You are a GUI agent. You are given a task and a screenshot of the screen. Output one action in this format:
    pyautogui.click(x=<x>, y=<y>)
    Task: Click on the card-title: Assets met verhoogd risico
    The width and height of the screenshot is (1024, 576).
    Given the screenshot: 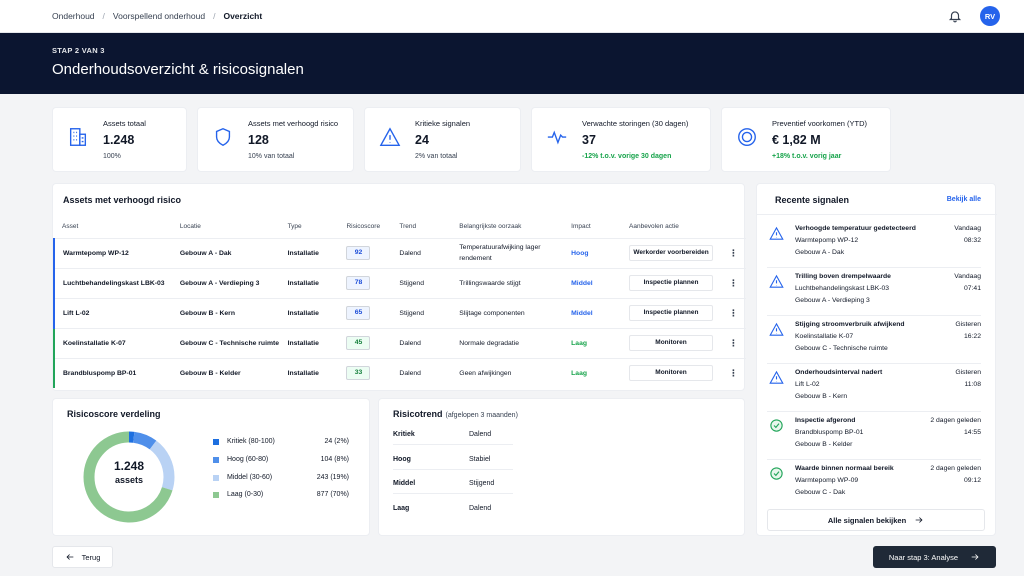 What is the action you would take?
    pyautogui.click(x=122, y=200)
    